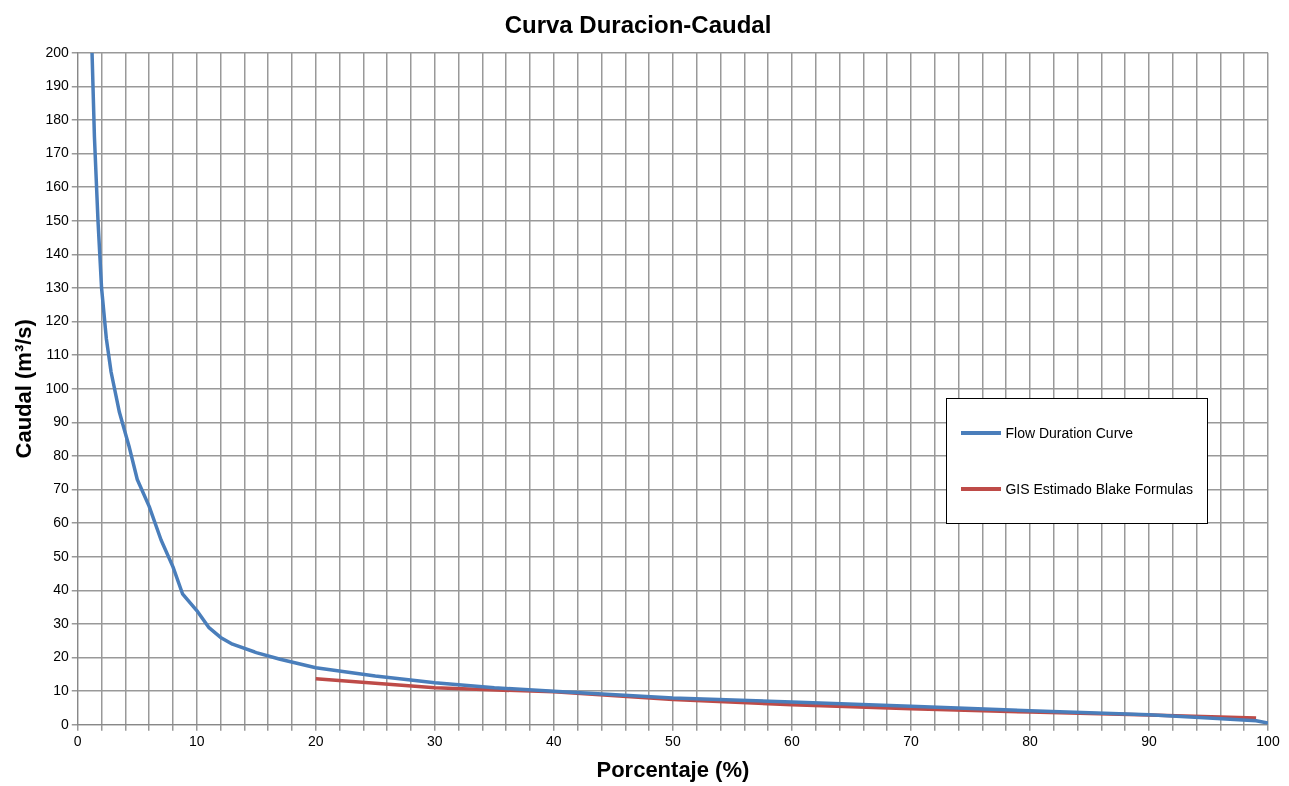  What do you see at coordinates (57, 51) in the screenshot?
I see `y-tick-label: 200` at bounding box center [57, 51].